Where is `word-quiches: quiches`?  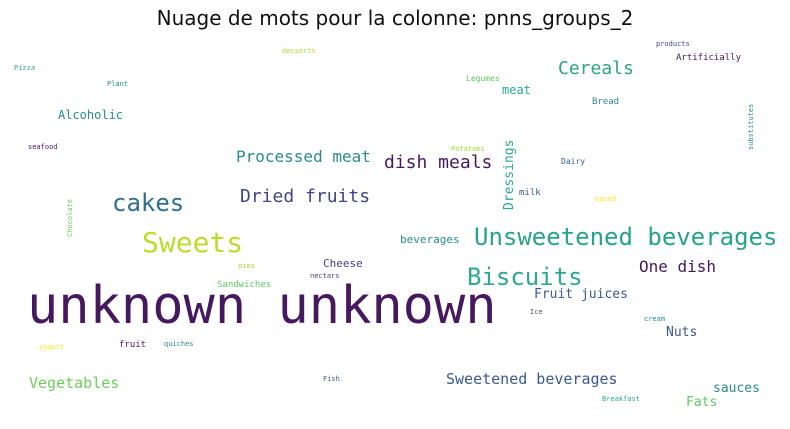 word-quiches: quiches is located at coordinates (179, 344).